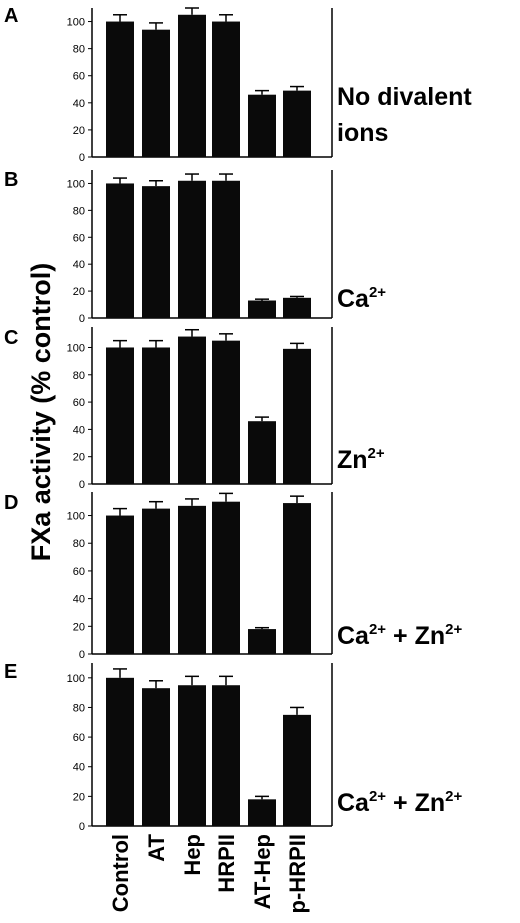 This screenshot has width=520, height=923. Describe the element at coordinates (11, 16) in the screenshot. I see `panel-letter: A` at that location.